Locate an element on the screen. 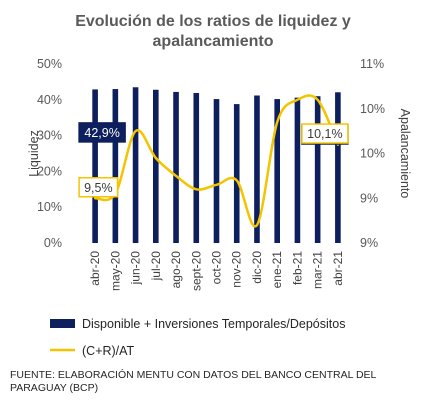 This screenshot has height=404, width=427. x-tick-label: mar-21 is located at coordinates (318, 270).